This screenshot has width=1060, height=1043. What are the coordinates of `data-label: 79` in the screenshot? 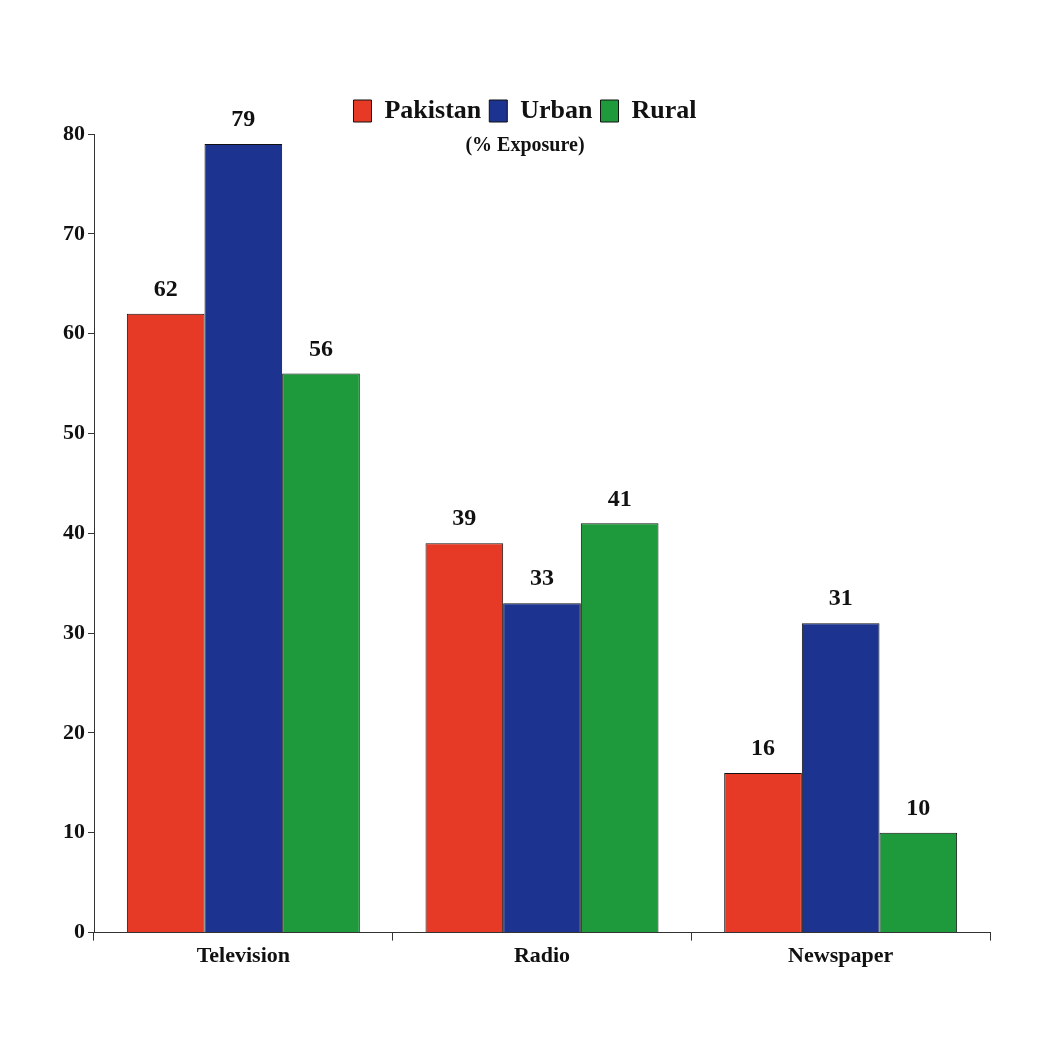 It's located at (243, 118).